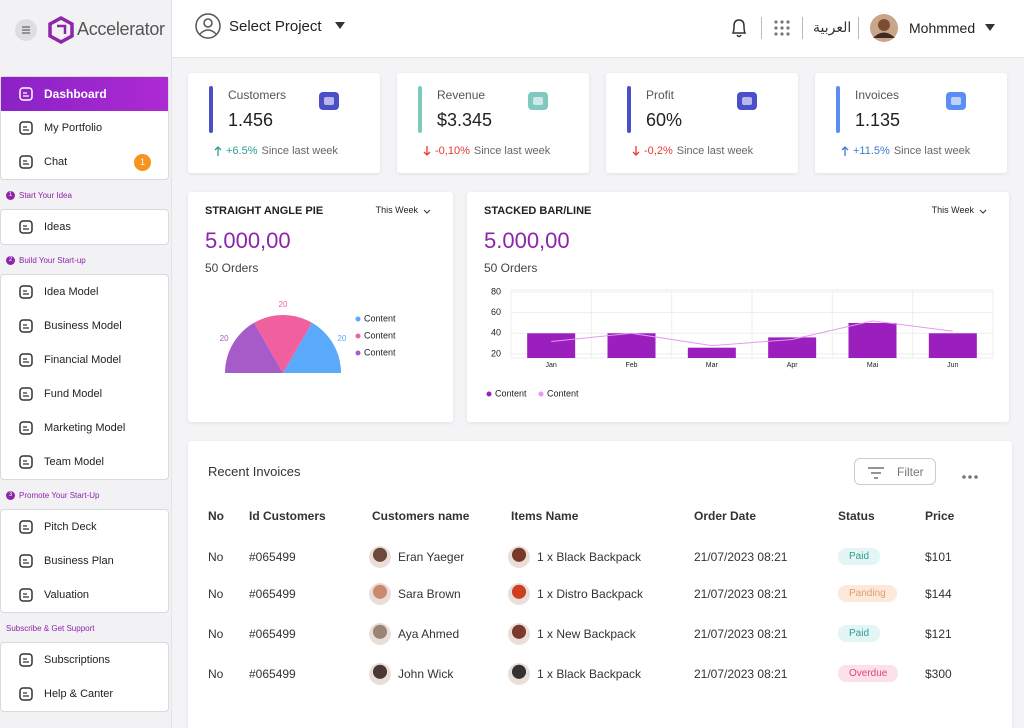  What do you see at coordinates (990, 28) in the screenshot?
I see `user-caret` at bounding box center [990, 28].